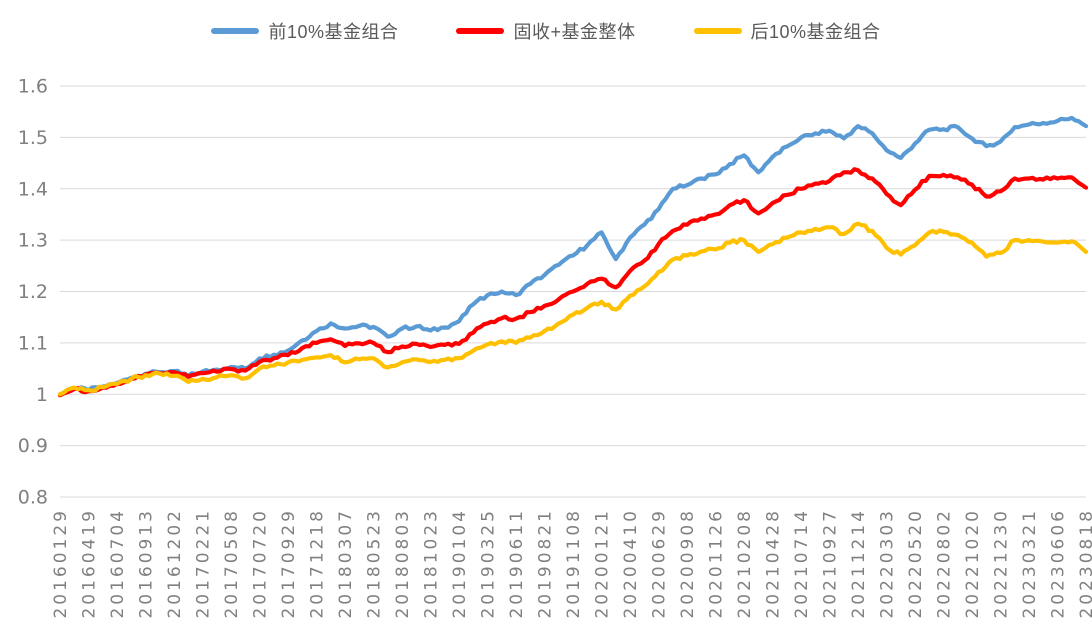 Image resolution: width=1092 pixels, height=633 pixels. Describe the element at coordinates (480, 31) in the screenshot. I see `legend-line-swatch-red` at that location.